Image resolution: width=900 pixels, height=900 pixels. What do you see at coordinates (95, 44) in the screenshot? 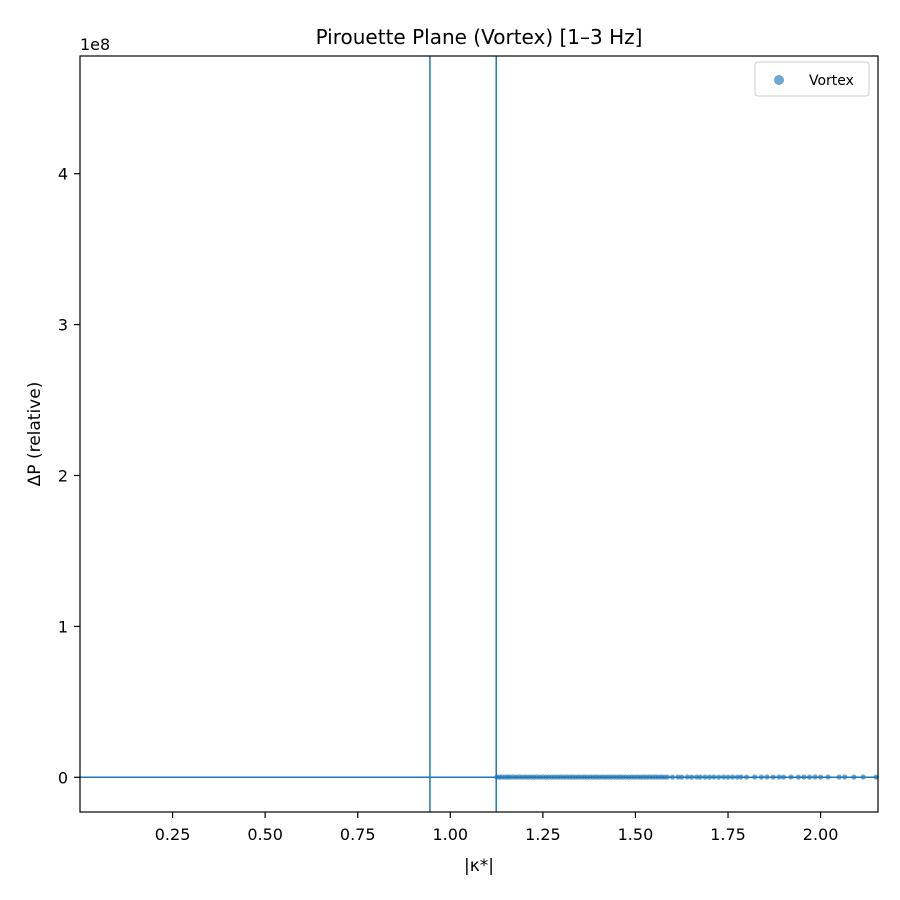
I see `y-axis-offset-label: 1e8` at bounding box center [95, 44].